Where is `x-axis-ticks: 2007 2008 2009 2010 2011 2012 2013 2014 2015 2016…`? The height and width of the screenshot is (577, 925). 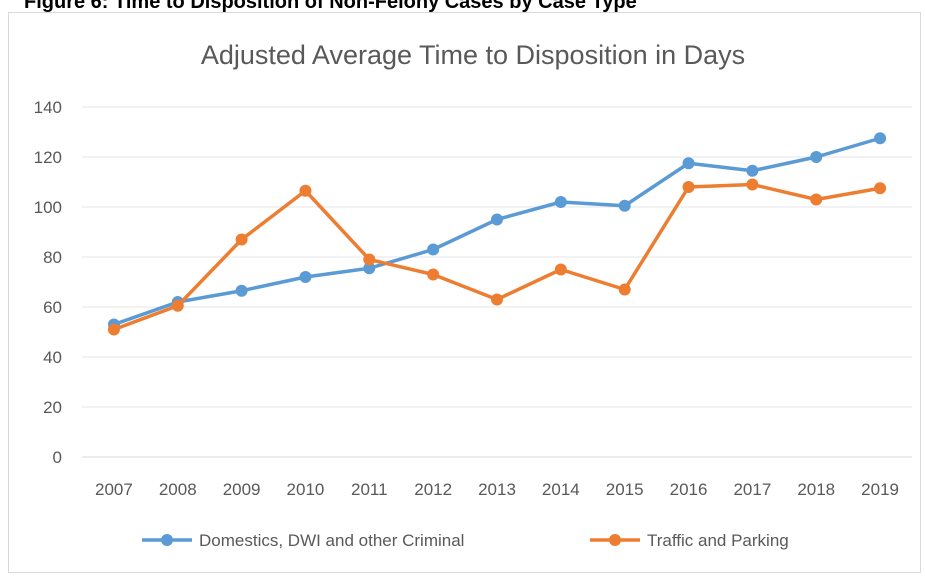
x-axis-ticks: 2007 2008 2009 2010 2011 2012 2013 2014 2015 2016… is located at coordinates (497, 489).